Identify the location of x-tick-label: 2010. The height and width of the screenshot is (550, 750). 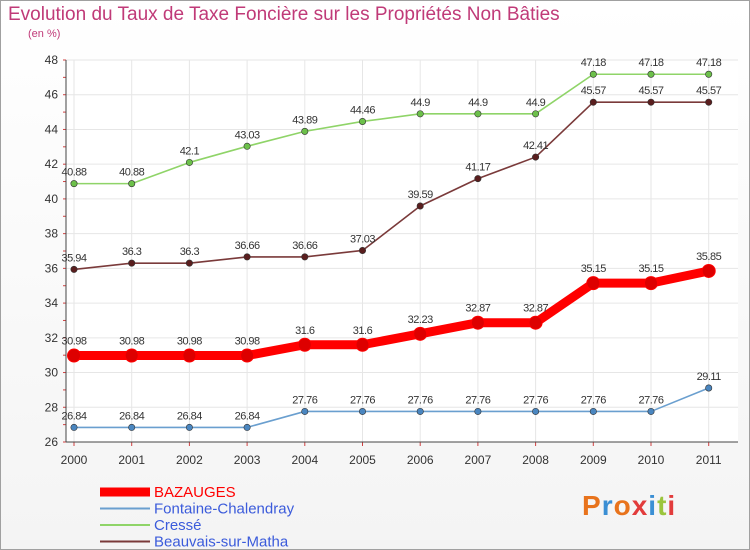
(651, 460).